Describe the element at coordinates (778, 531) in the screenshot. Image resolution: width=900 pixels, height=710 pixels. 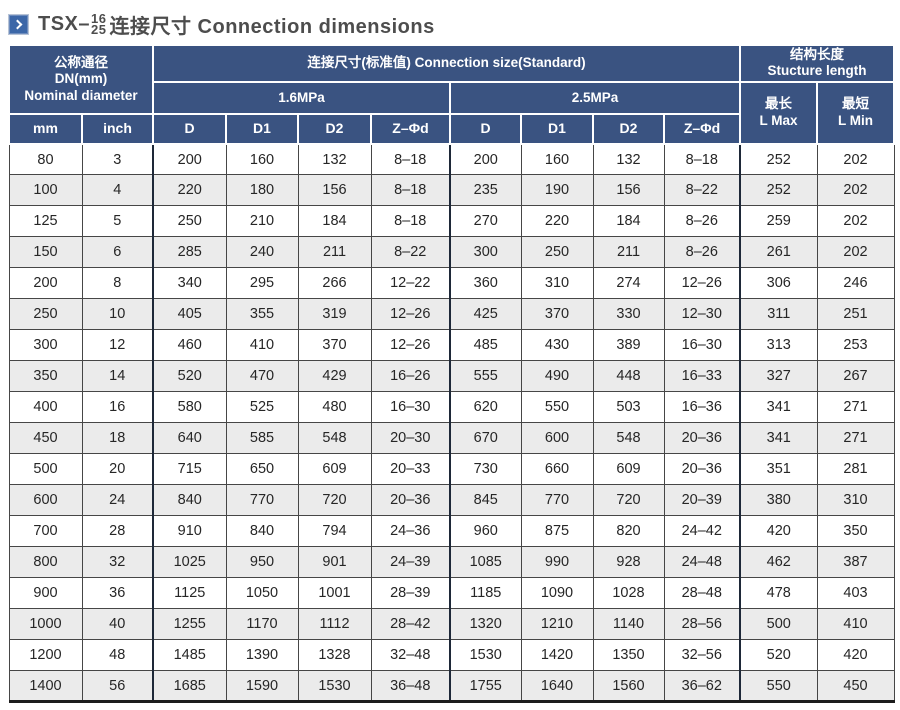
I see `cell: 420` at that location.